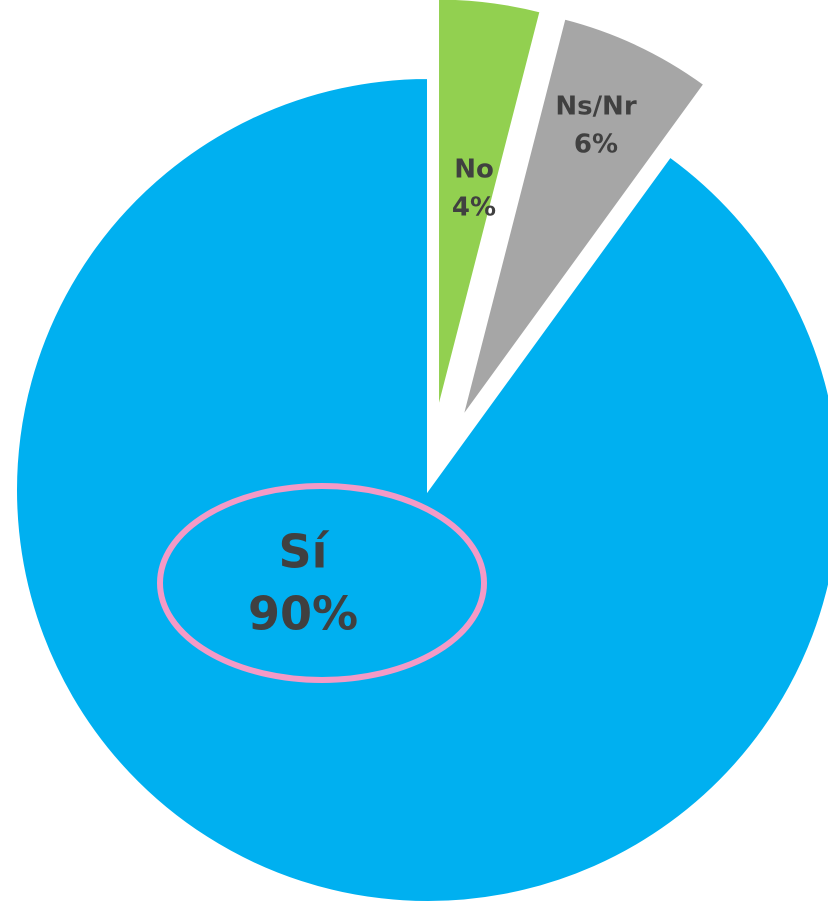 Image resolution: width=828 pixels, height=903 pixels. What do you see at coordinates (322, 583) in the screenshot?
I see `highlight-ellipse` at bounding box center [322, 583].